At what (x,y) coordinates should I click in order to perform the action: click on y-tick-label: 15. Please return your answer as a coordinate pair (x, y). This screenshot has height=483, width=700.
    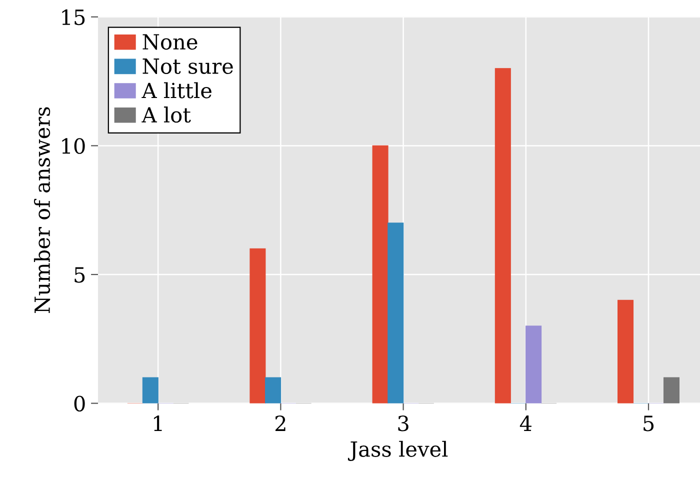
    Looking at the image, I should click on (73, 17).